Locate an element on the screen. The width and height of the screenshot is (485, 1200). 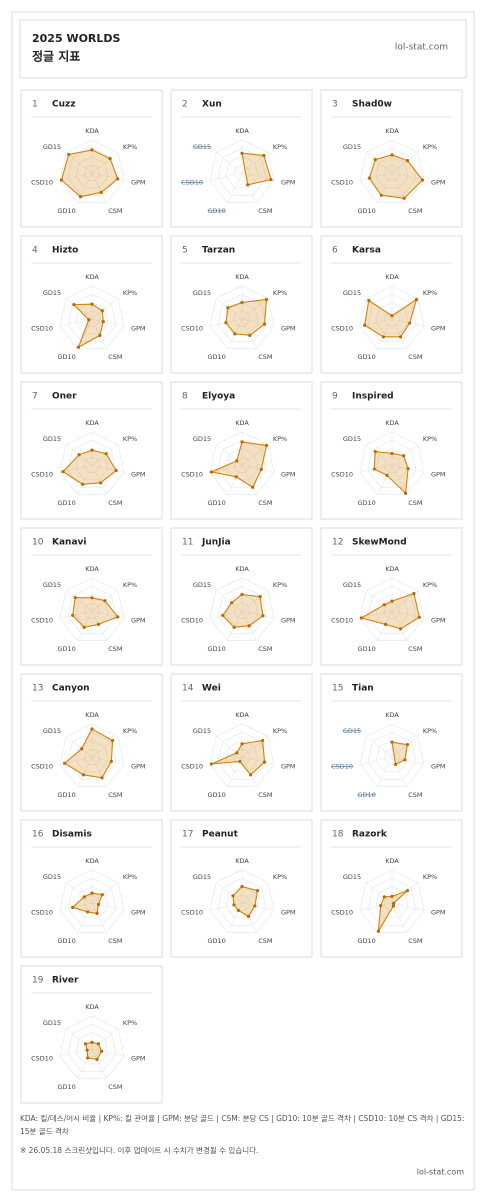
rank: 10 is located at coordinates (38, 543).